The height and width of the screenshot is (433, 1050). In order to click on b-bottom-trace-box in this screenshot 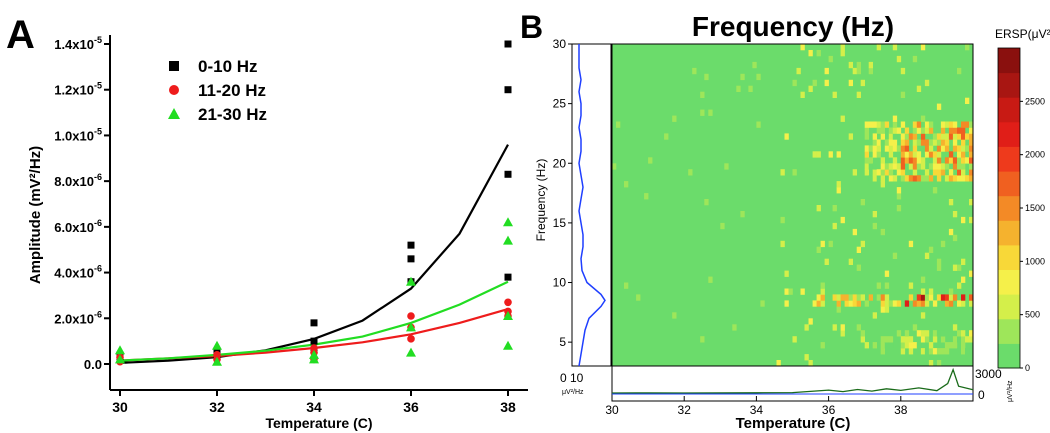, I will do `click(792, 383)`.